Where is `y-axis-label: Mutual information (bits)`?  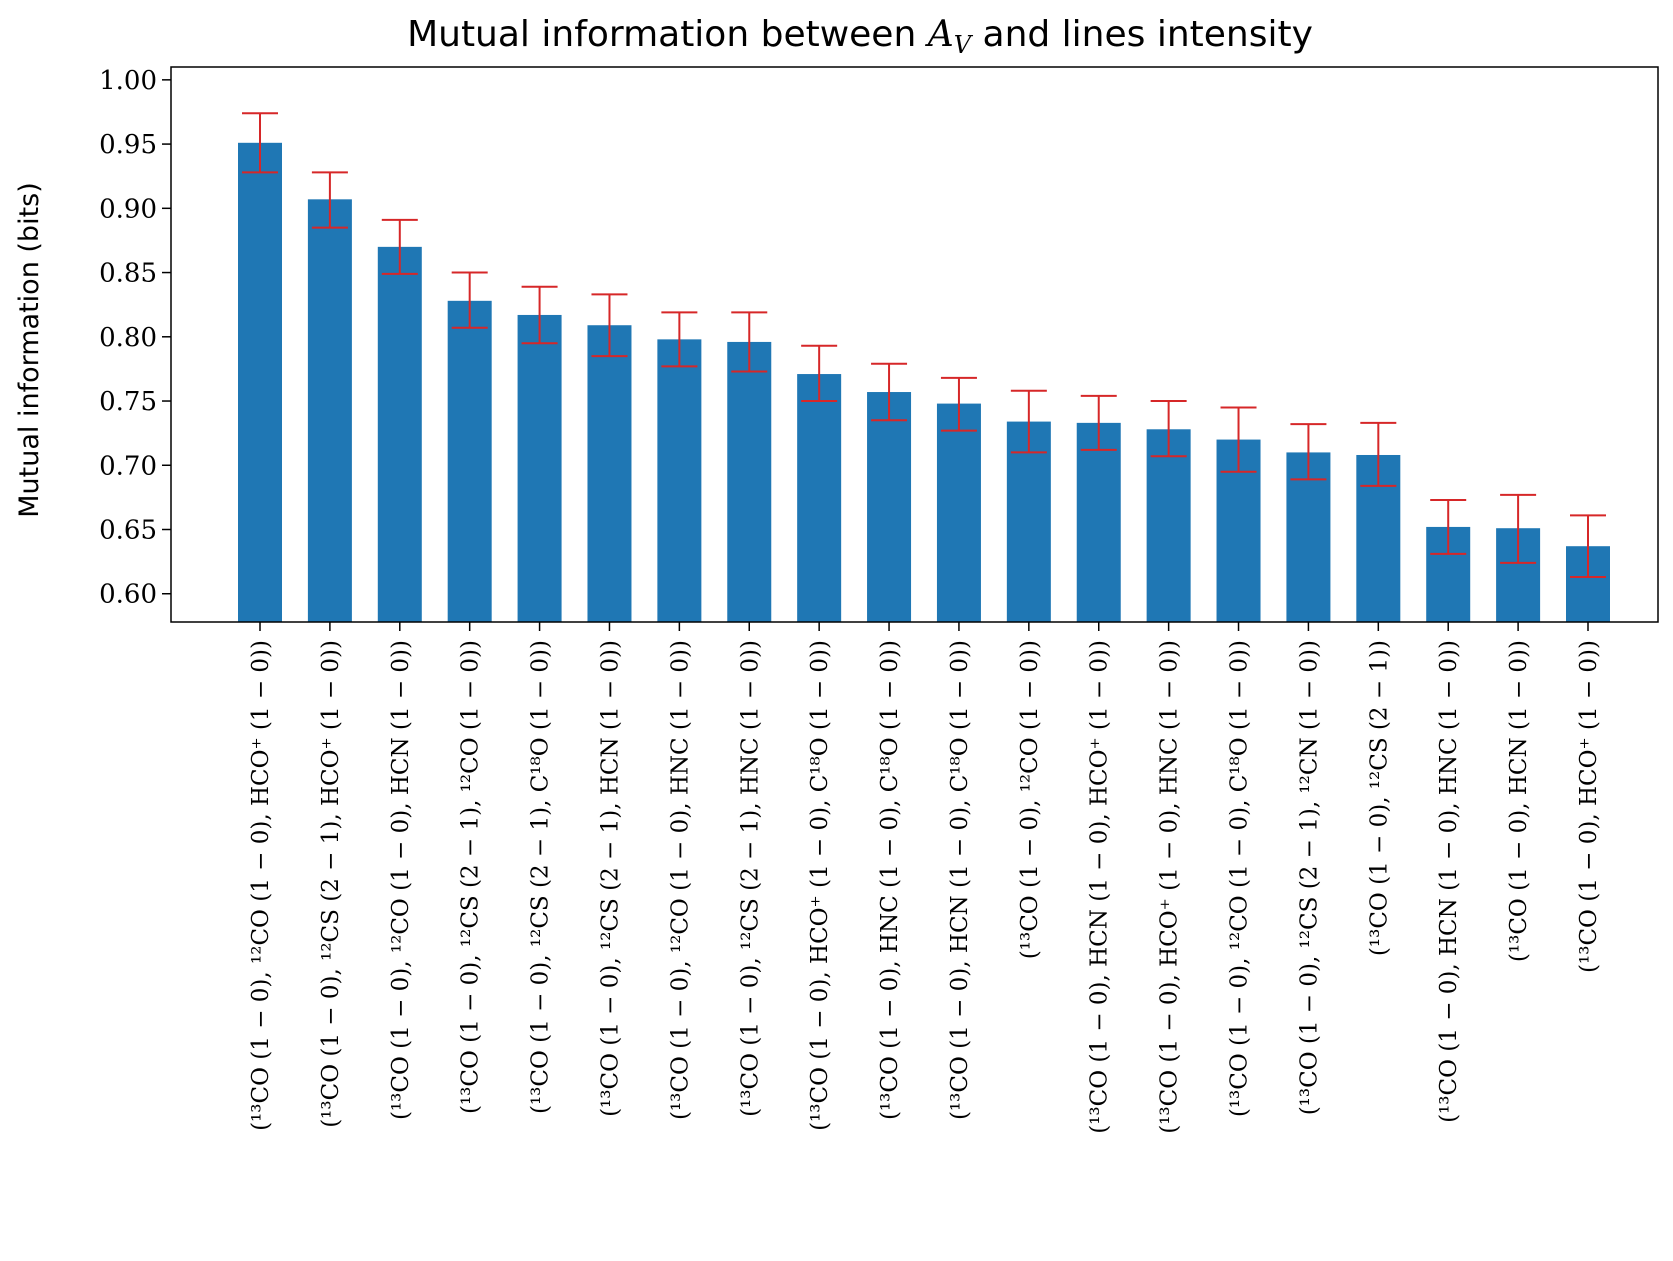
y-axis-label: Mutual information (bits) is located at coordinates (29, 350).